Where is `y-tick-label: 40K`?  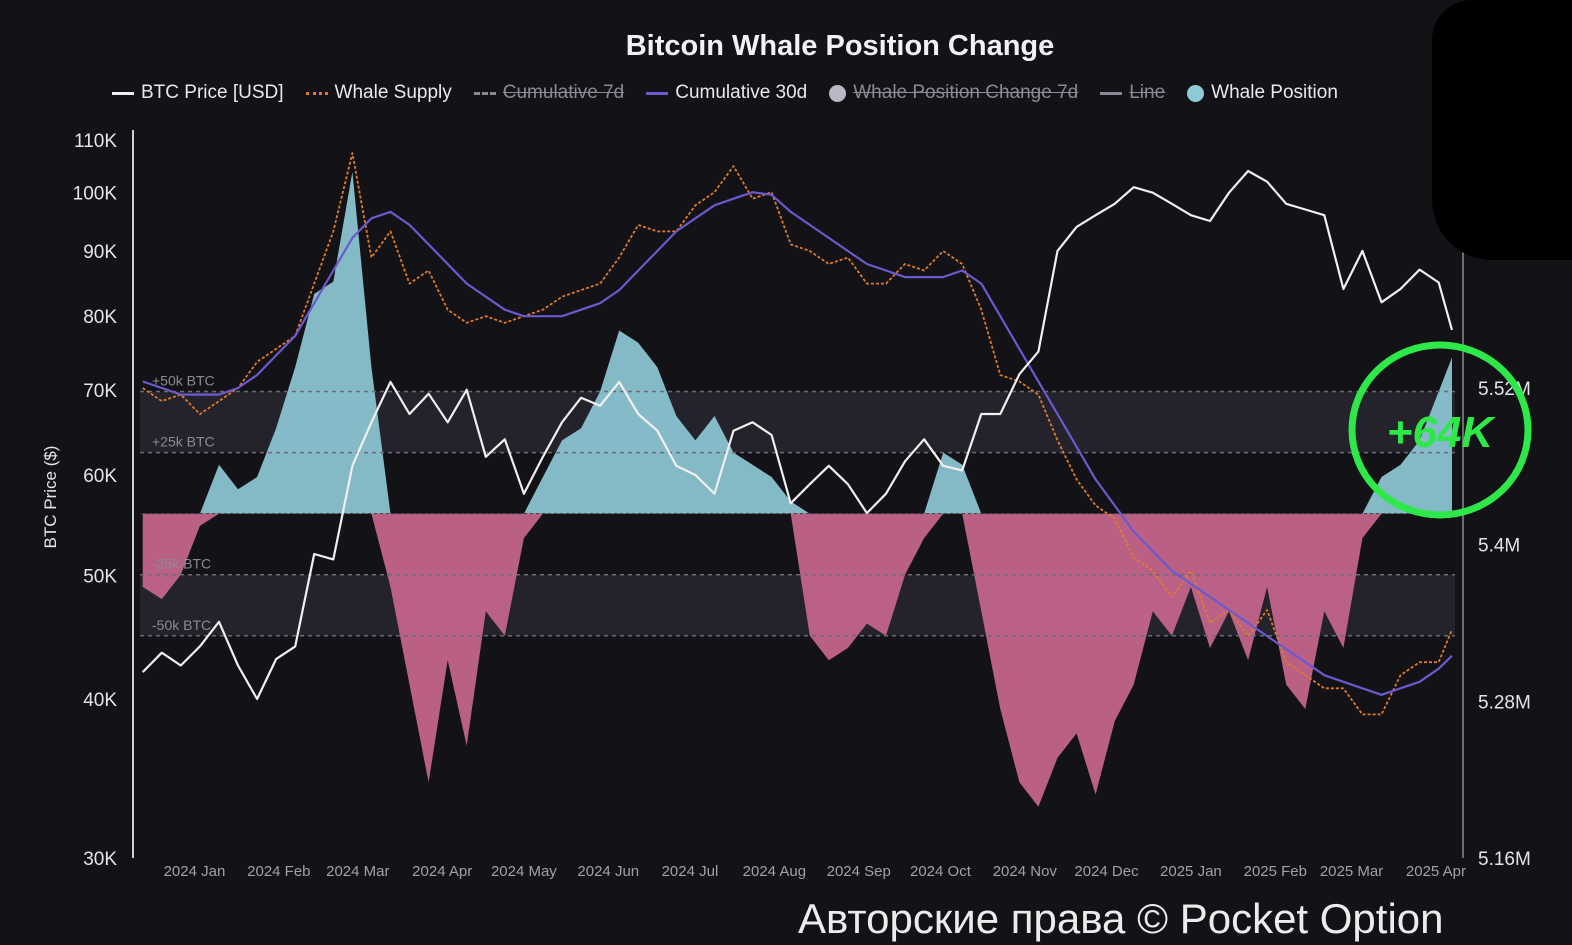 y-tick-label: 40K is located at coordinates (100, 700).